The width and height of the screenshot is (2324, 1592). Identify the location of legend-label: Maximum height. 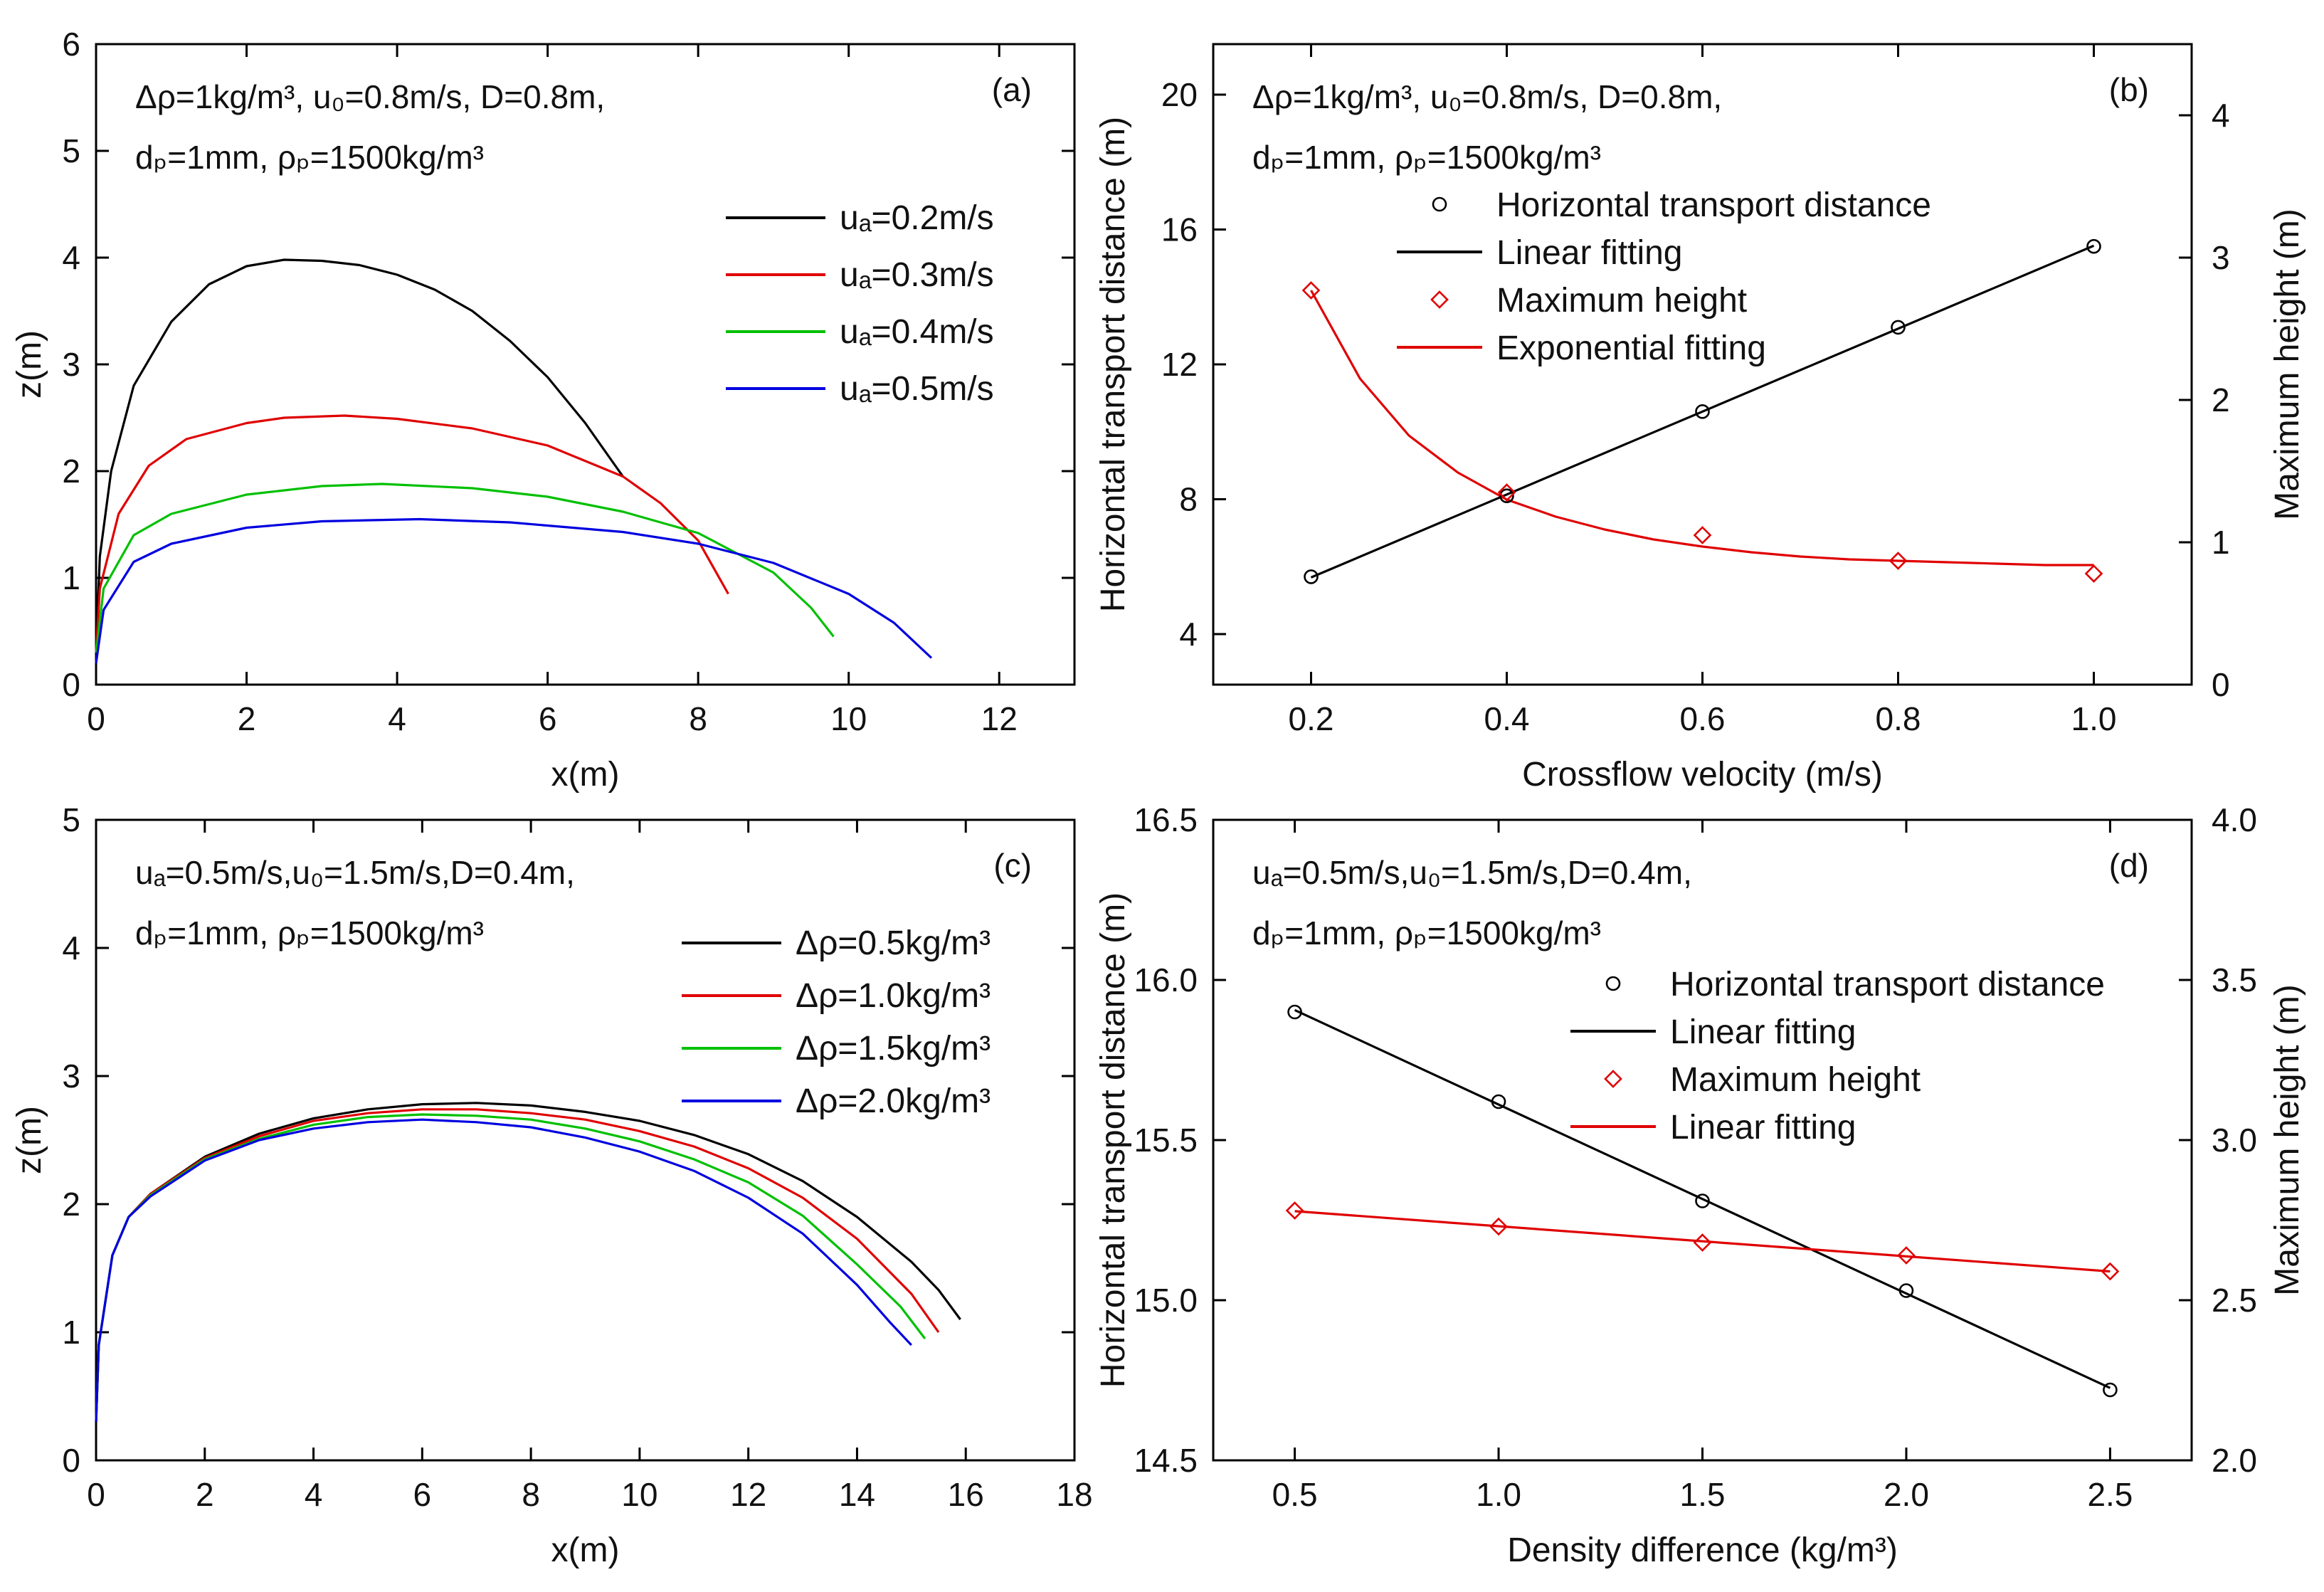
(1795, 1080).